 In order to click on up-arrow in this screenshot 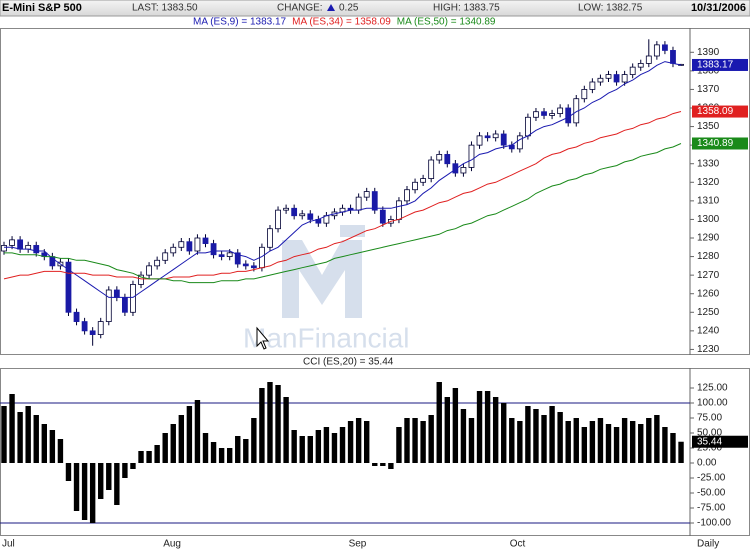, I will do `click(331, 7)`.